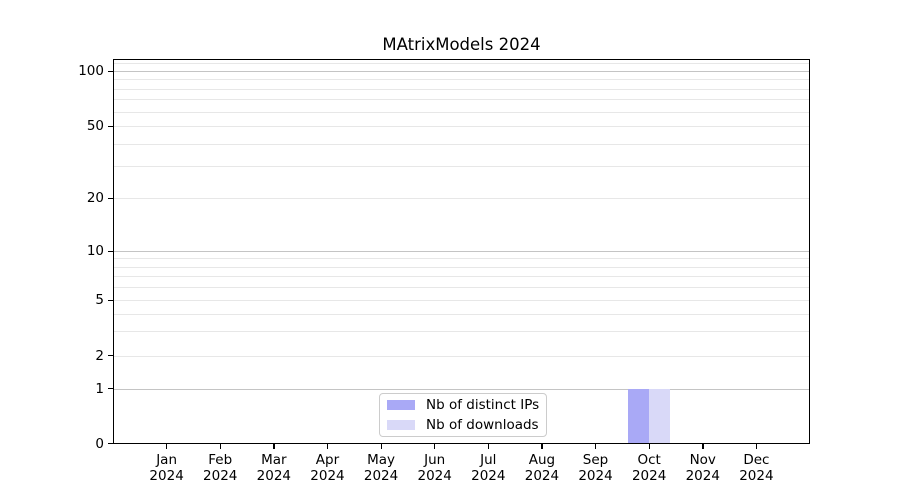 Image resolution: width=900 pixels, height=500 pixels. Describe the element at coordinates (483, 405) in the screenshot. I see `legend-label-distinct-ips: Nb of distinct IPs` at that location.